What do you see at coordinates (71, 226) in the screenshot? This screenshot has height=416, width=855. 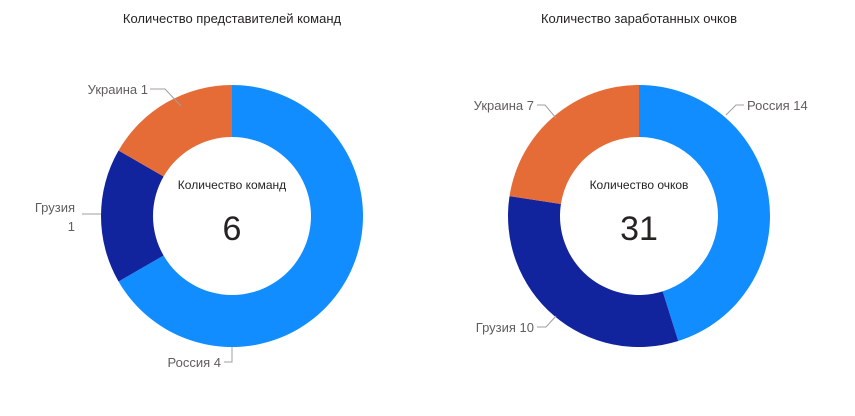 I see `slice-label-georgia-line2: 1` at bounding box center [71, 226].